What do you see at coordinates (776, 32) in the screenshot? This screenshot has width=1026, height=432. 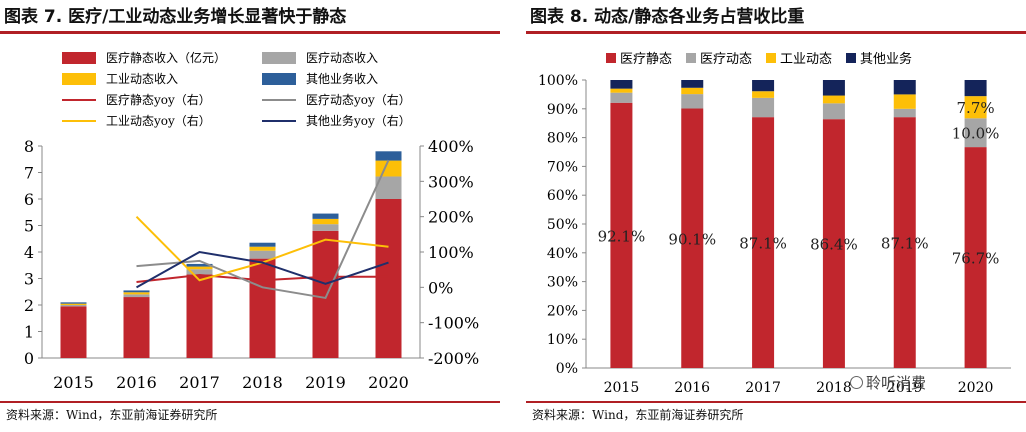 I see `right-title-rule` at bounding box center [776, 32].